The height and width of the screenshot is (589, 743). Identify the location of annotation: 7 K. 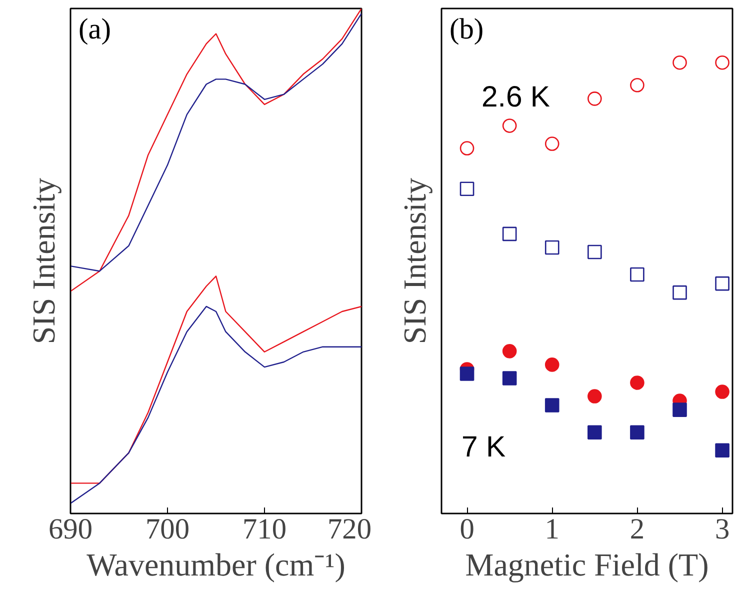
(484, 447).